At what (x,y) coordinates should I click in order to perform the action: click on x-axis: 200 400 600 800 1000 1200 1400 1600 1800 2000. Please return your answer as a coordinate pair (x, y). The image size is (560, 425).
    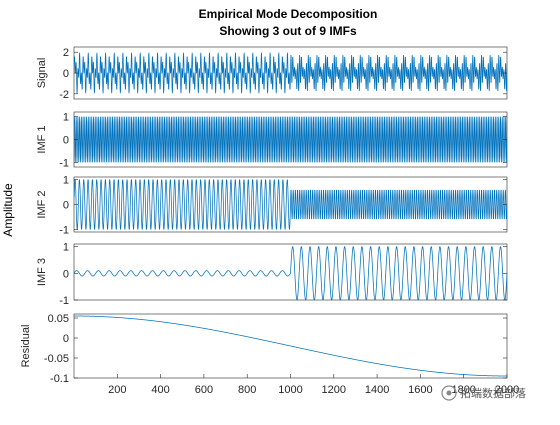
    Looking at the image, I should click on (313, 385).